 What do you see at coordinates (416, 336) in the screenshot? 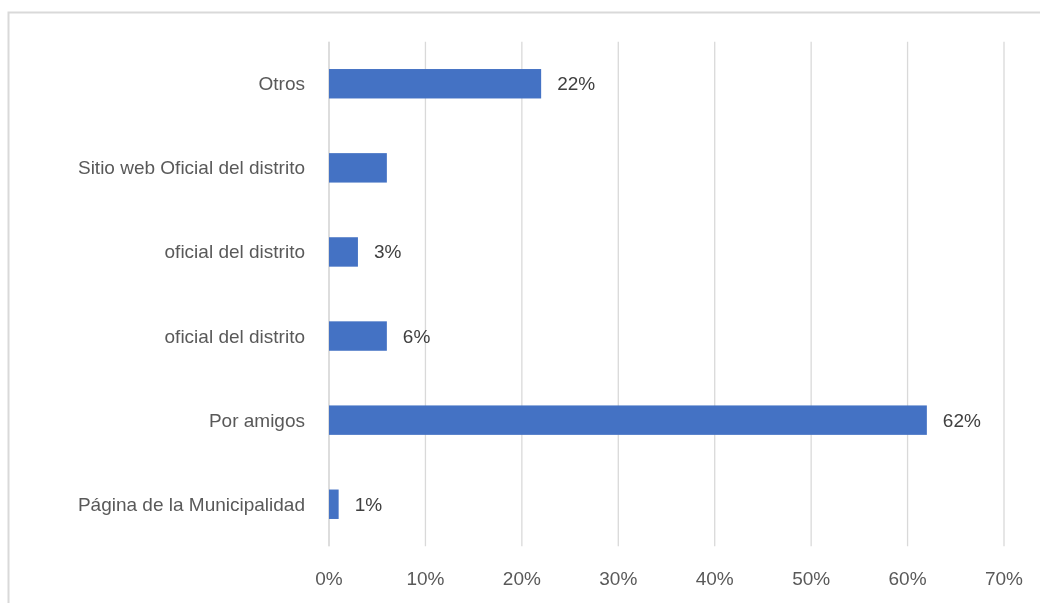
I see `data-label: 6%` at bounding box center [416, 336].